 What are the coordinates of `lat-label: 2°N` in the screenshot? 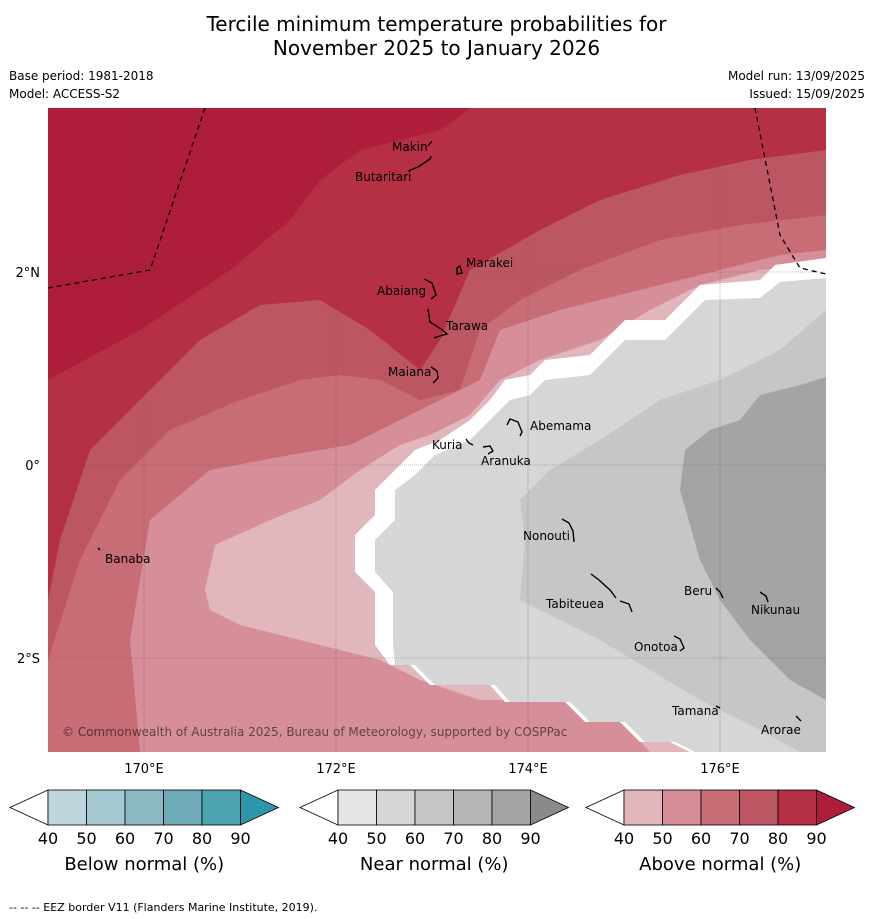 It's located at (28, 273).